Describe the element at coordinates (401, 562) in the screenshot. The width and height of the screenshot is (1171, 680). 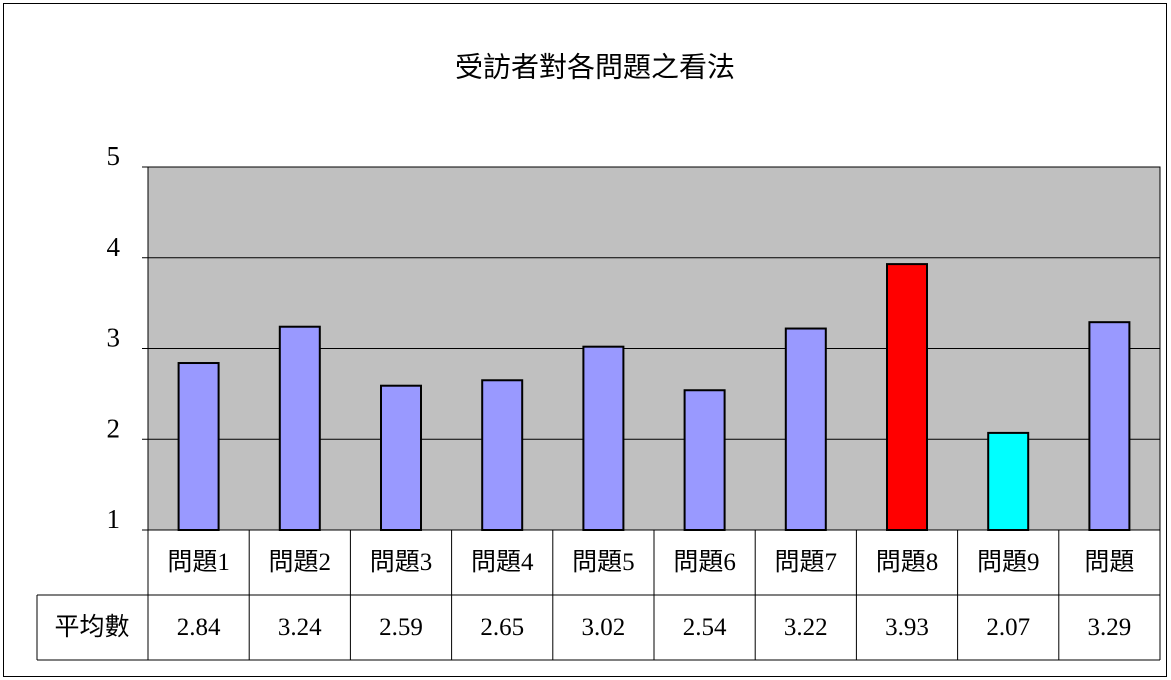
I see `x-tick-label: 問題3` at that location.